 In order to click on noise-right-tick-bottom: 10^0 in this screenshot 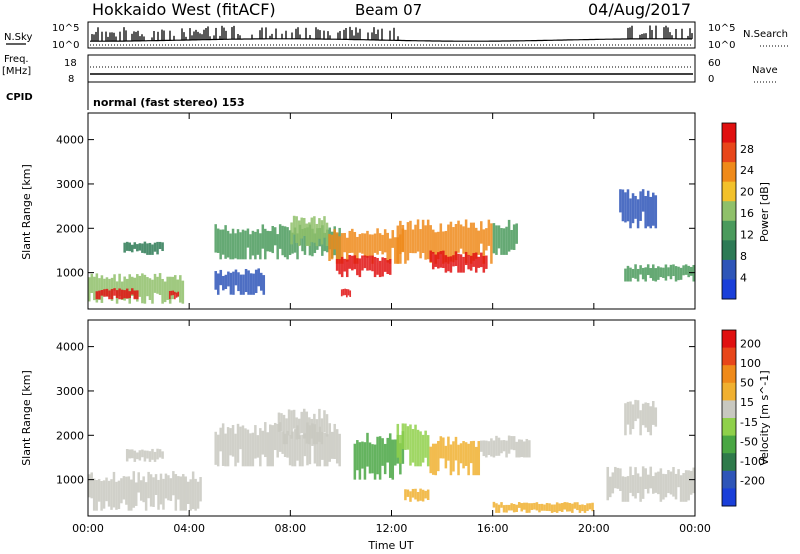, I will do `click(721, 45)`.